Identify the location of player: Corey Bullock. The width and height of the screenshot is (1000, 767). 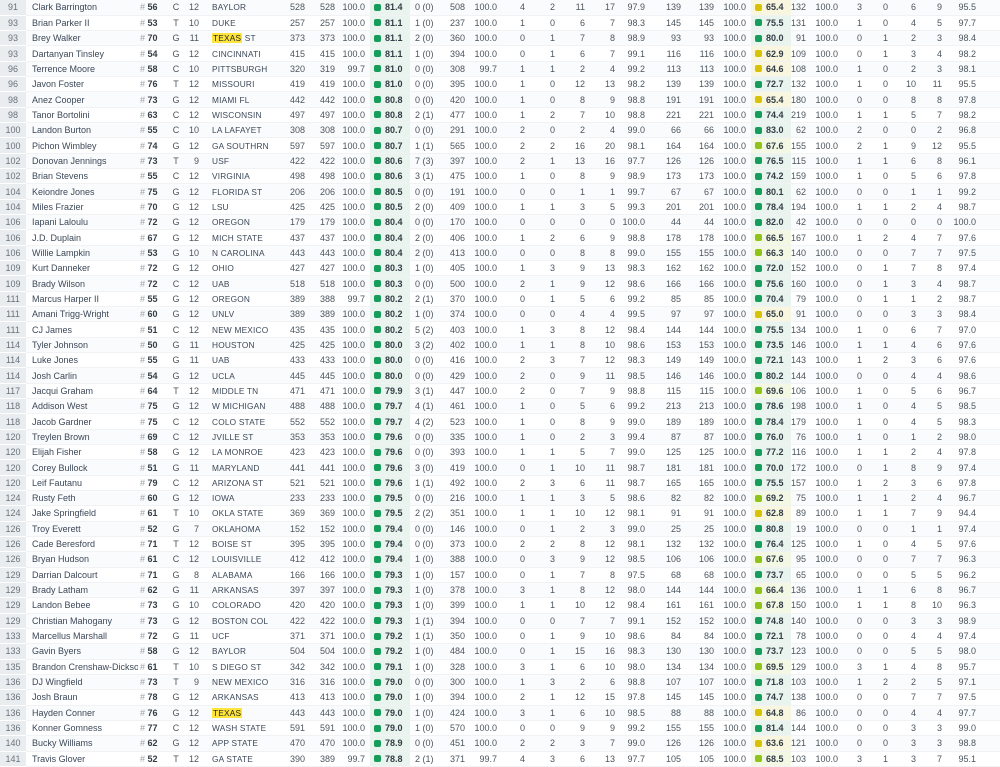
(82, 467).